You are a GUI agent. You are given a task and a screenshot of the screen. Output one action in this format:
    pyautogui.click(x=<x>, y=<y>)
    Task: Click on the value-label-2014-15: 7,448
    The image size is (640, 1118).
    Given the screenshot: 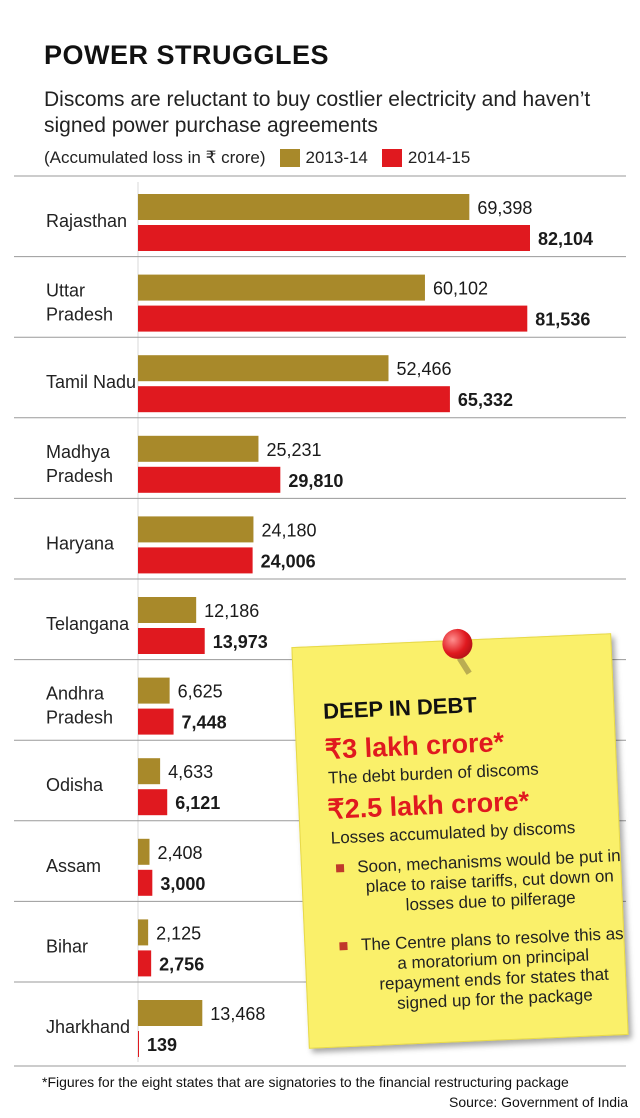 What is the action you would take?
    pyautogui.click(x=204, y=723)
    